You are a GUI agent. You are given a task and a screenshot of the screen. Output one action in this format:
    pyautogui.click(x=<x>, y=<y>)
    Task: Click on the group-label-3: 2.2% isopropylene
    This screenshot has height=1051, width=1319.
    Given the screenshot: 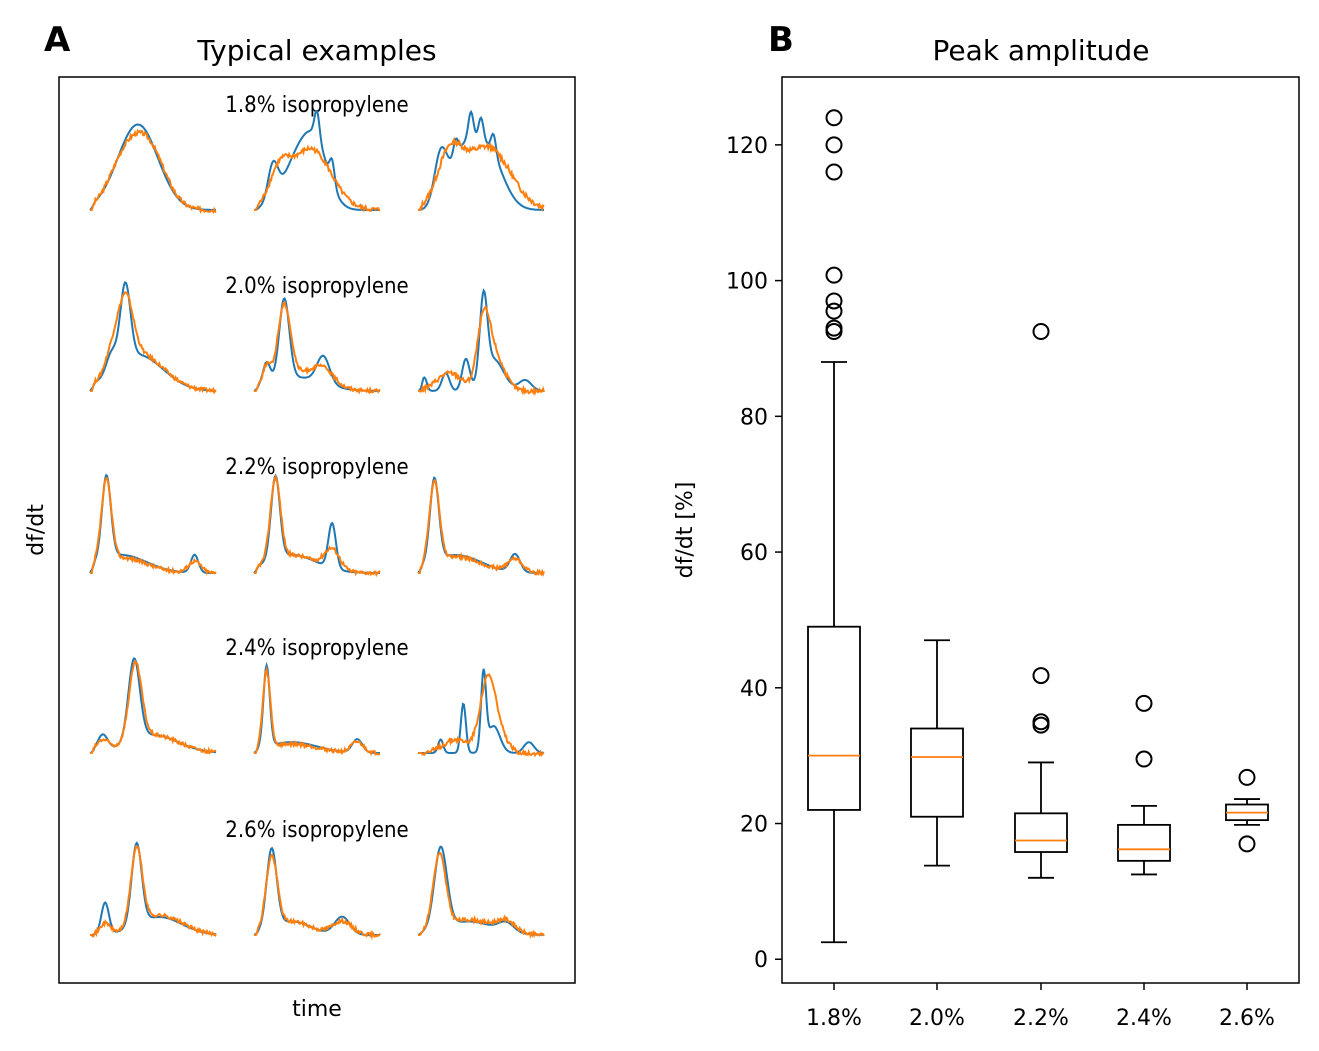 What is the action you would take?
    pyautogui.click(x=317, y=467)
    